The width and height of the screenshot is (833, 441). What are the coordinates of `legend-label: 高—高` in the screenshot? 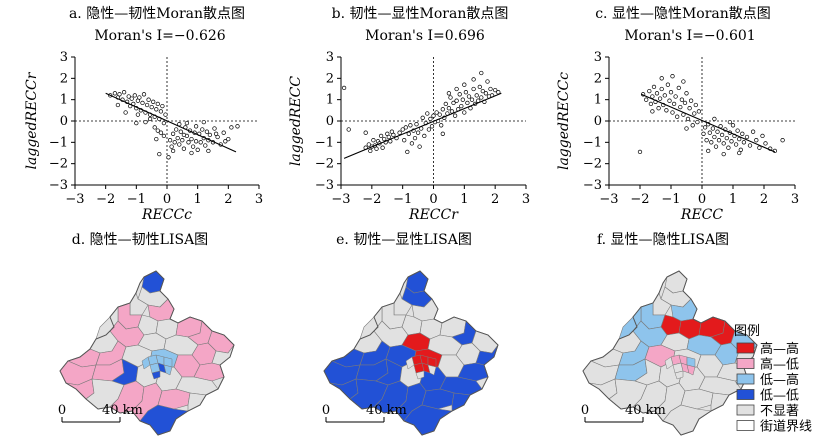 It's located at (779, 349).